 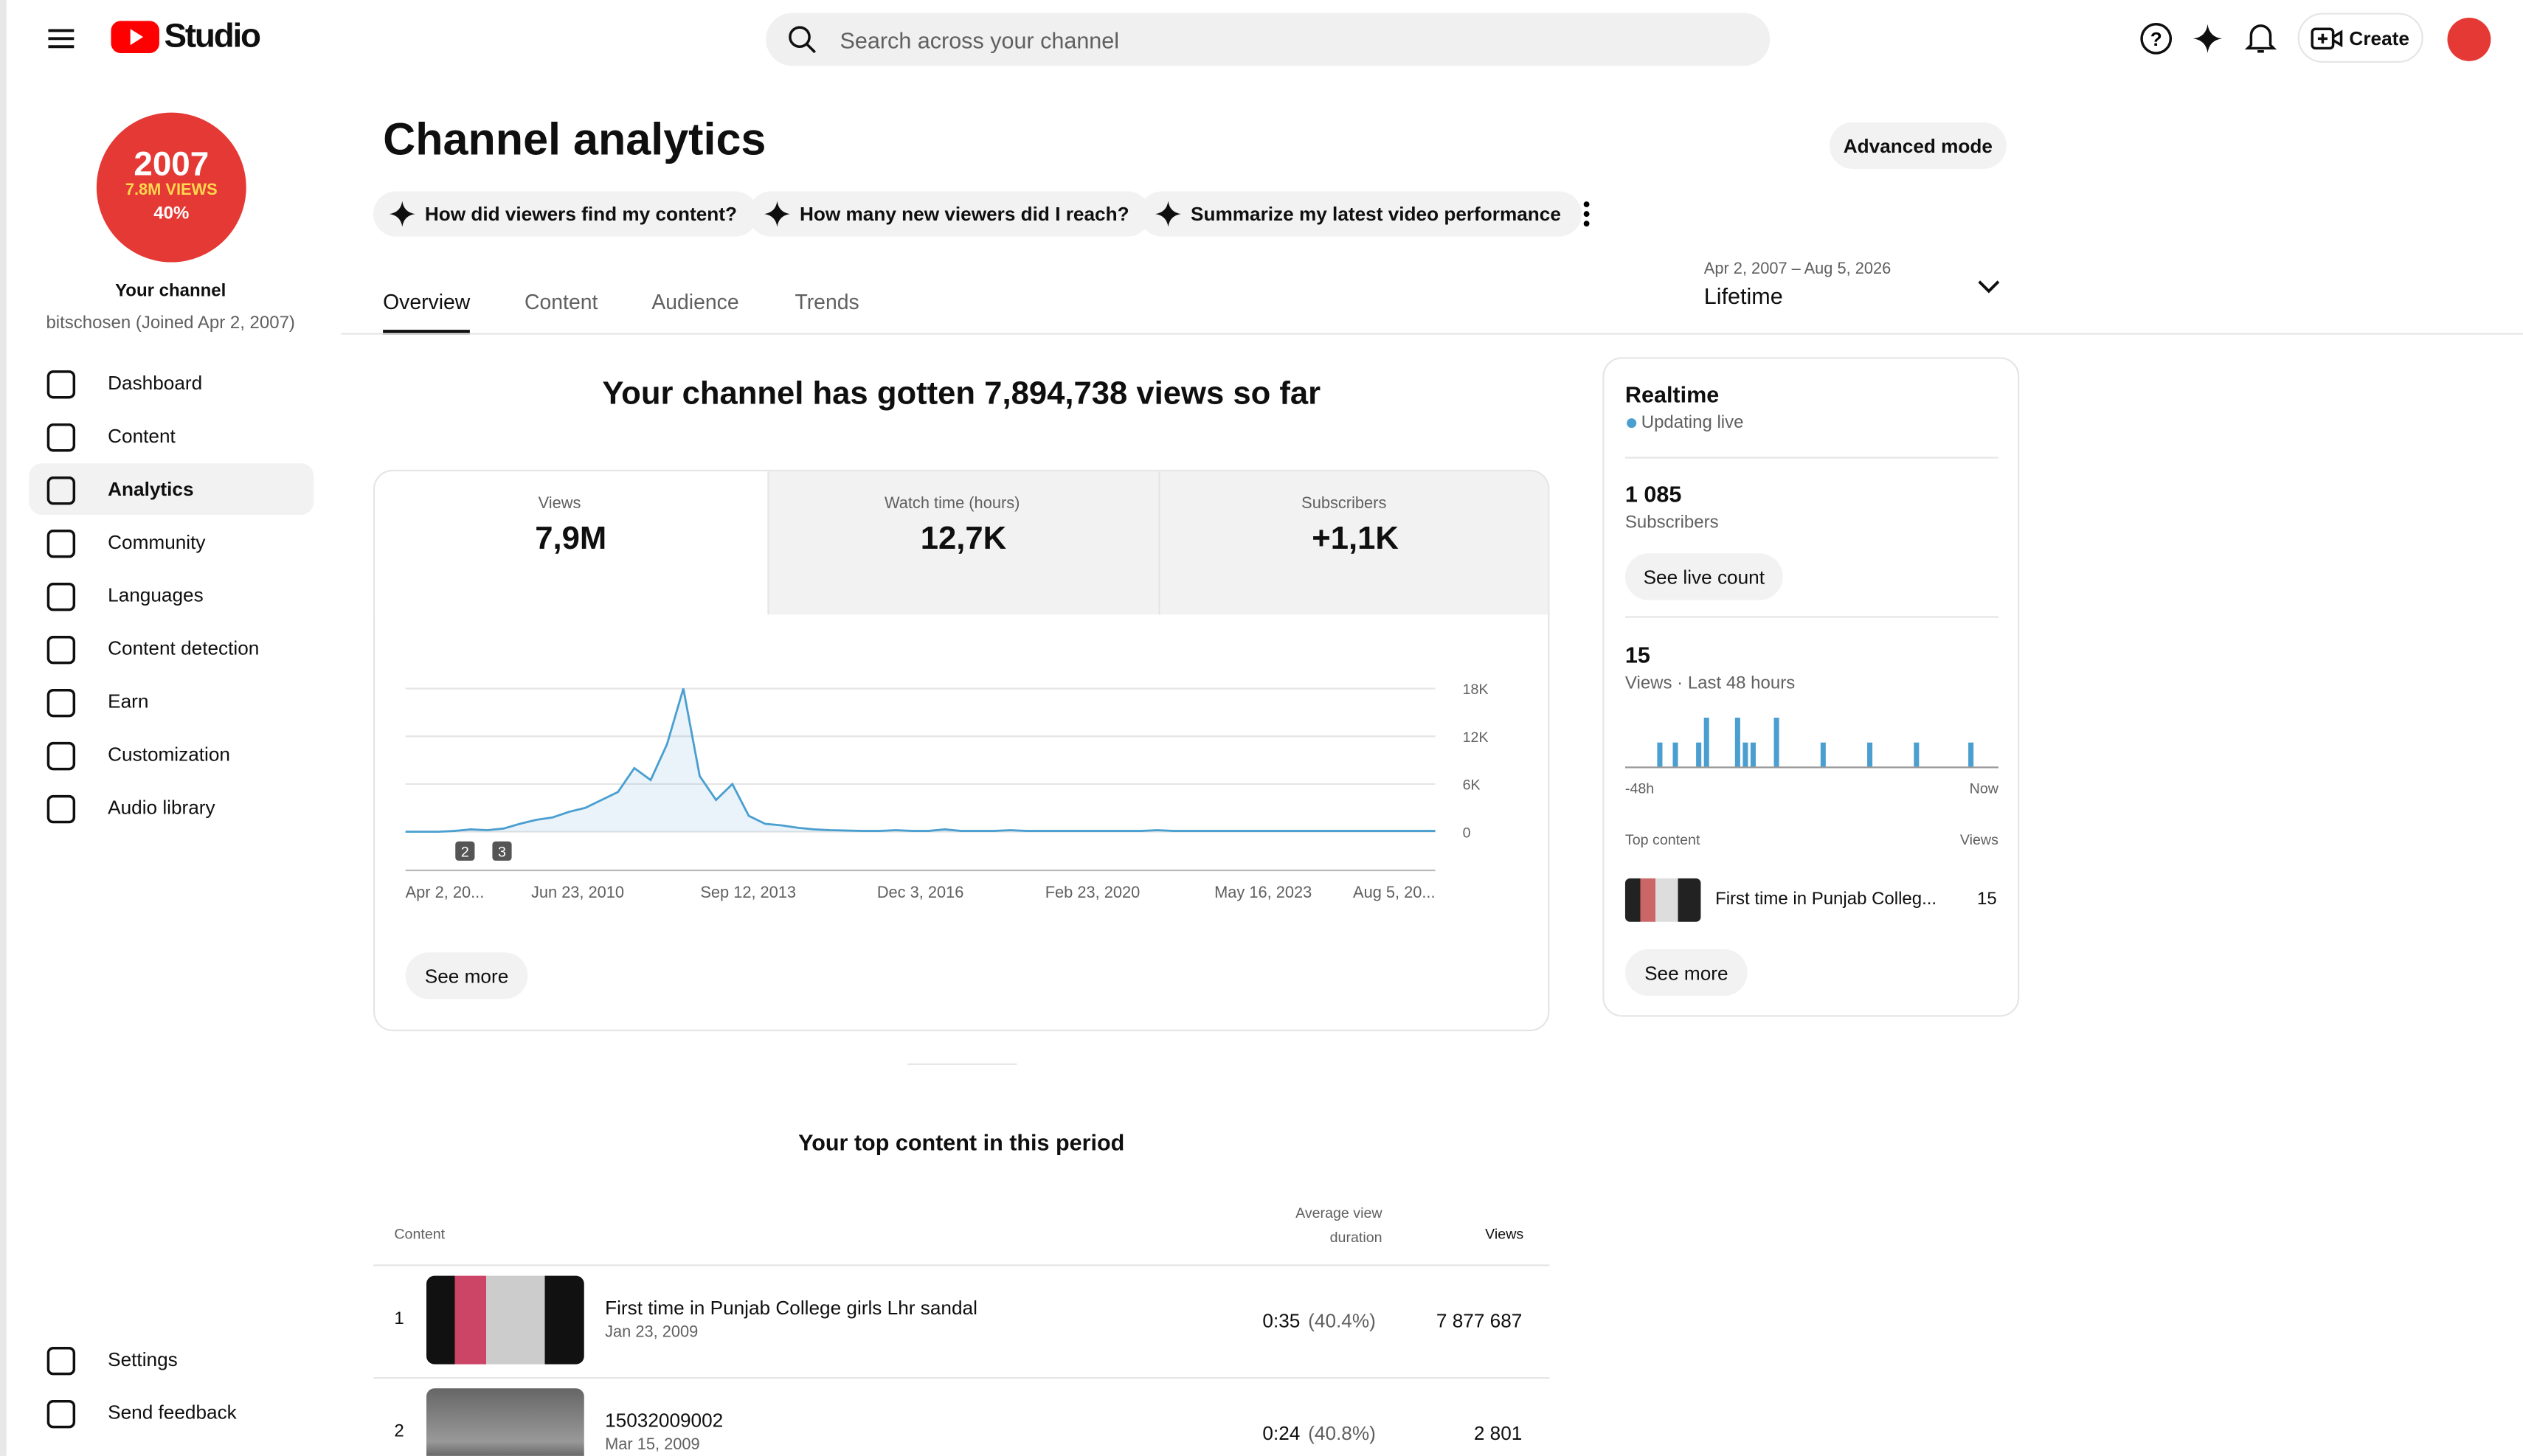 What do you see at coordinates (171, 754) in the screenshot?
I see `nav-item: Customization` at bounding box center [171, 754].